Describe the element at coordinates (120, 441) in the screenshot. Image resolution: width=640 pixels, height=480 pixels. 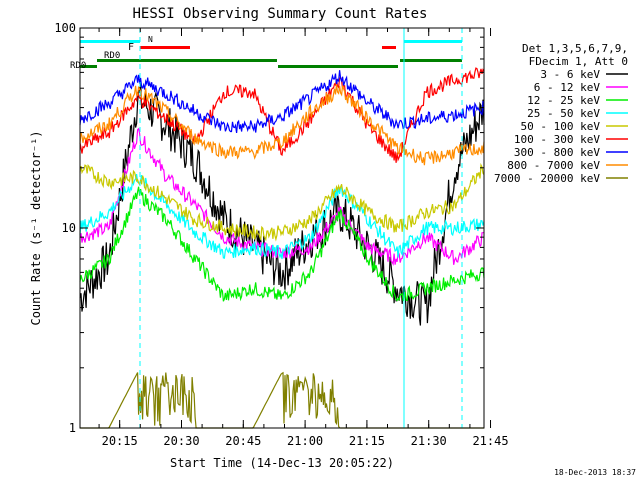
I see `x-tick-label: 20:15` at that location.